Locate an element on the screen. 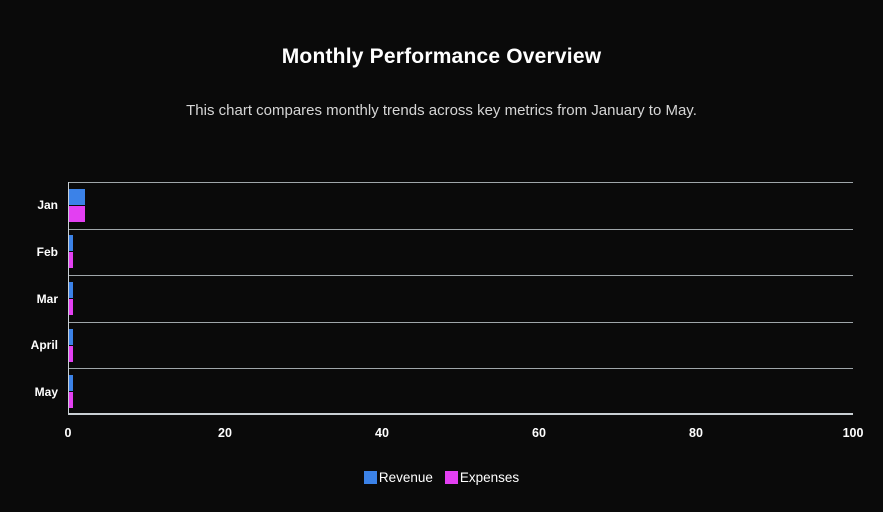  legend-item-revenue: Revenue is located at coordinates (398, 477).